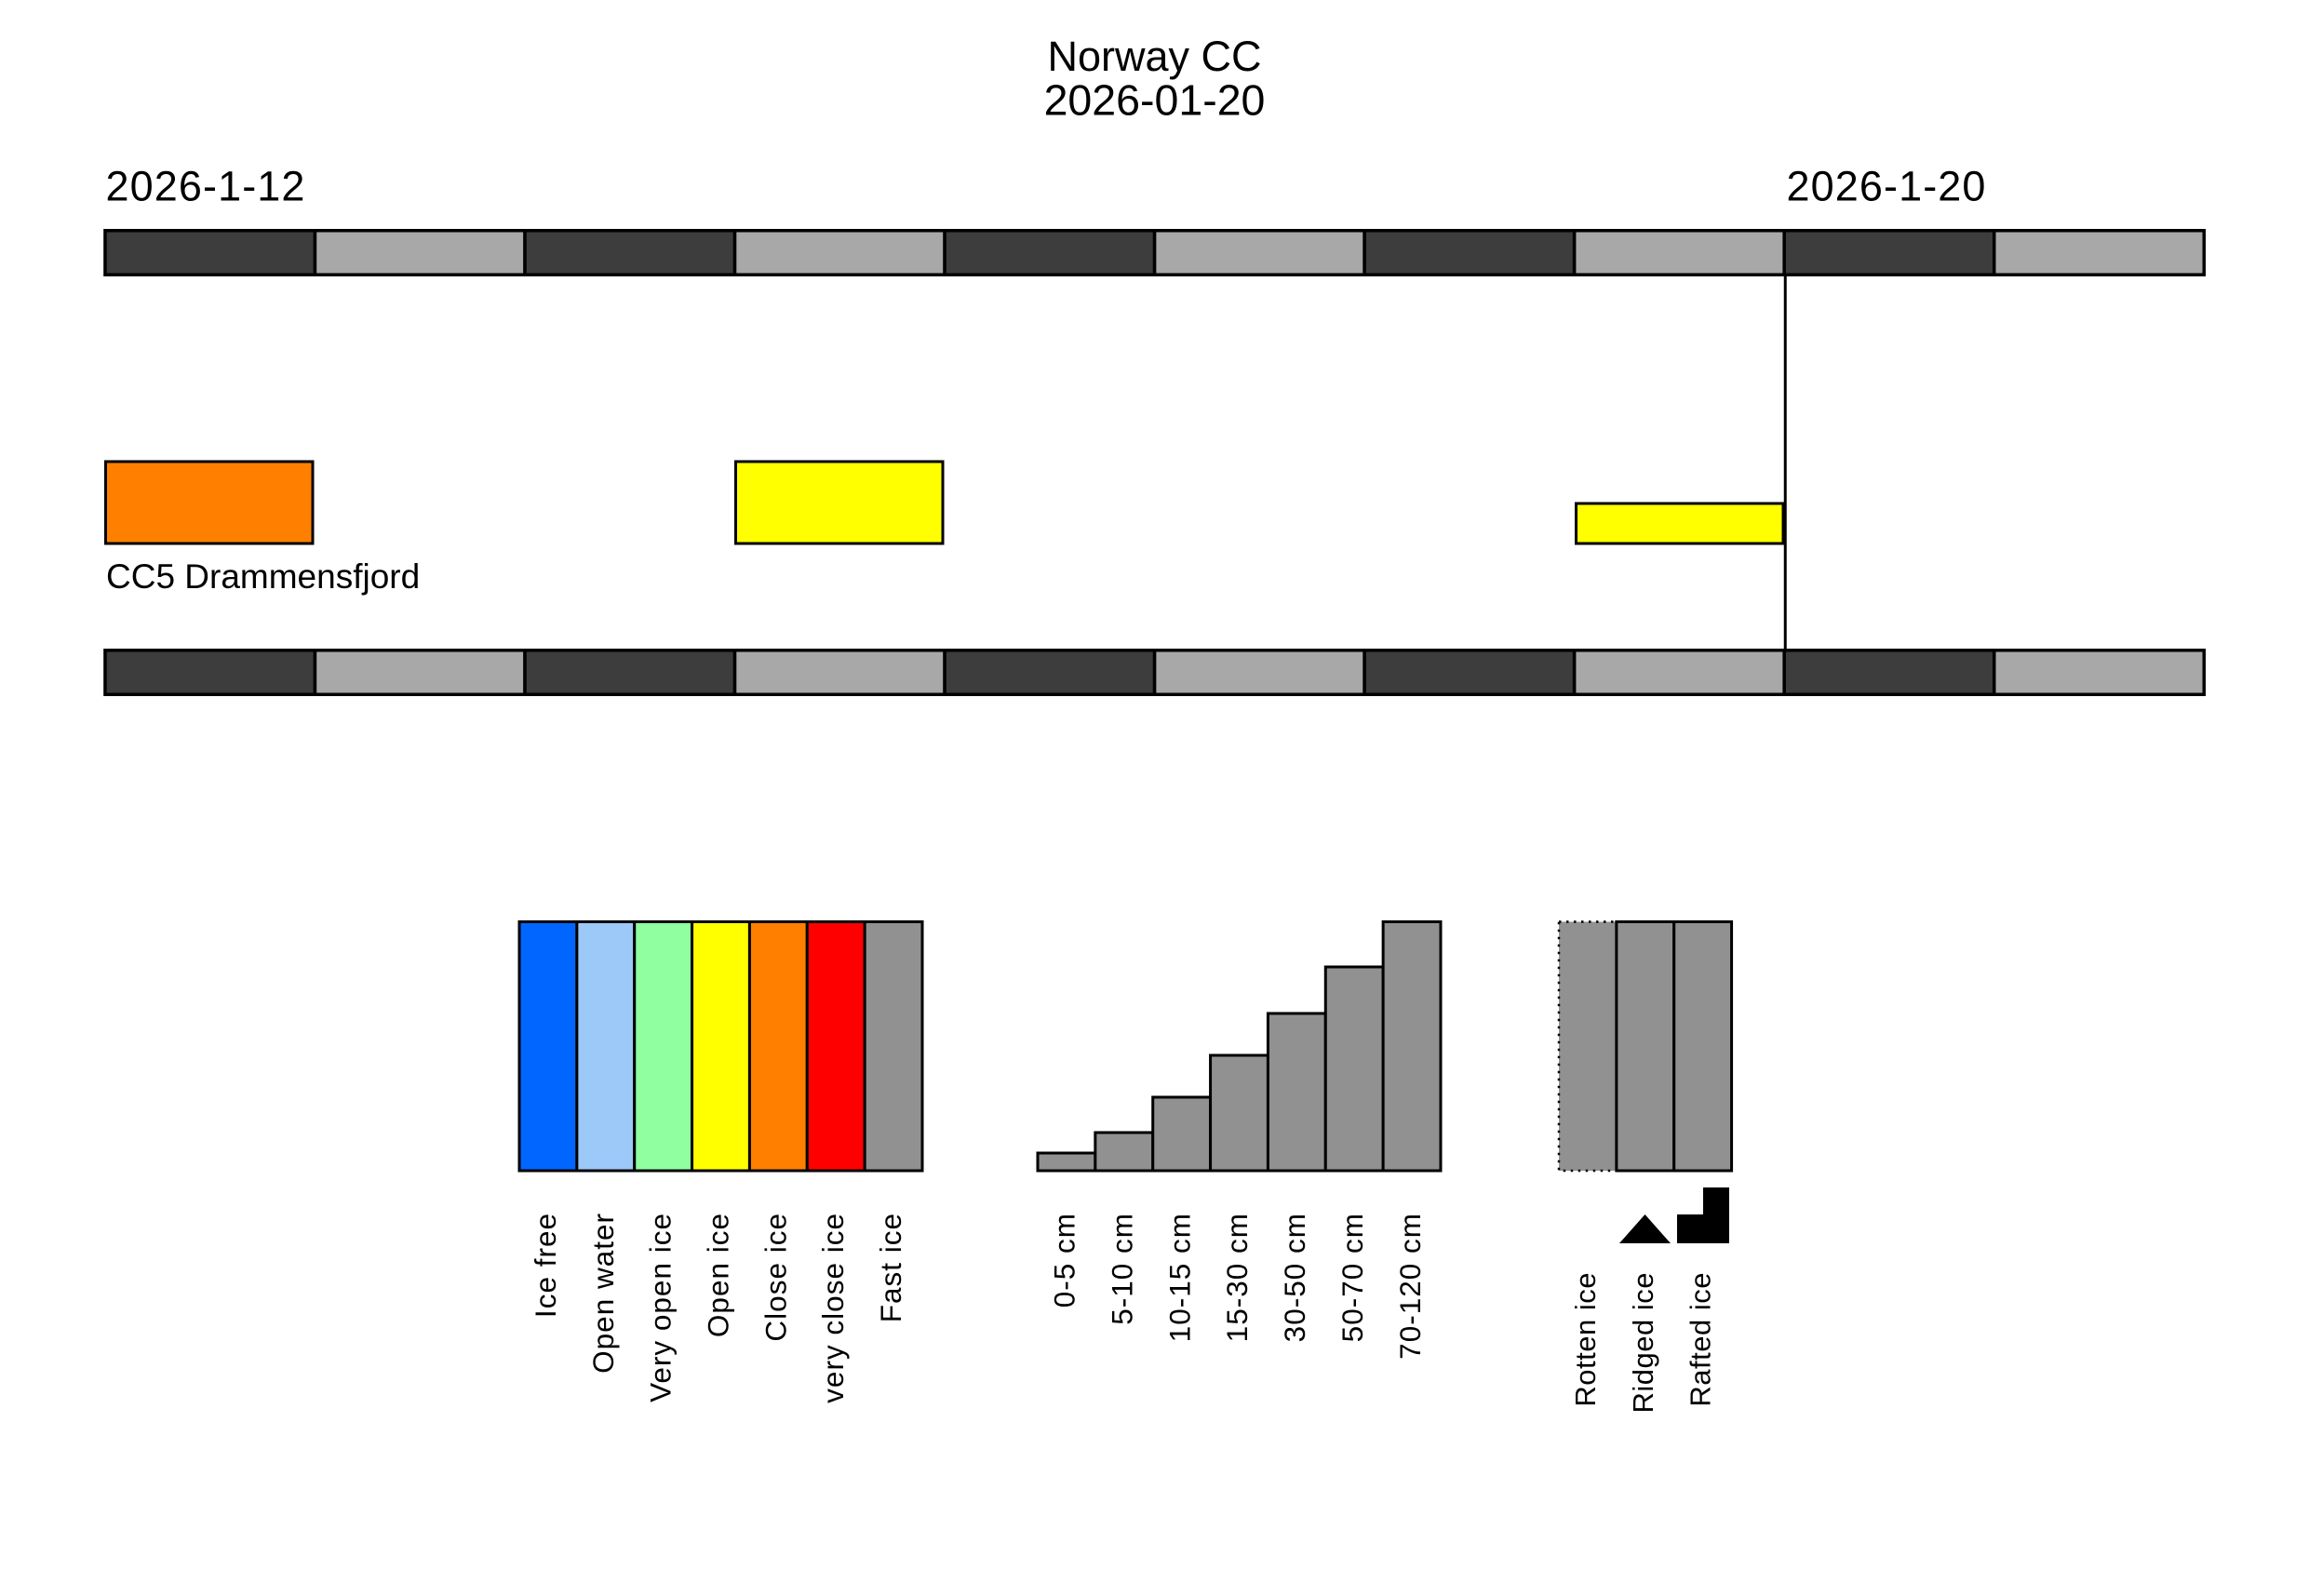 Image resolution: width=2309 pixels, height=1596 pixels. Describe the element at coordinates (1887, 186) in the screenshot. I see `svg-text: 2026-1-20` at that location.